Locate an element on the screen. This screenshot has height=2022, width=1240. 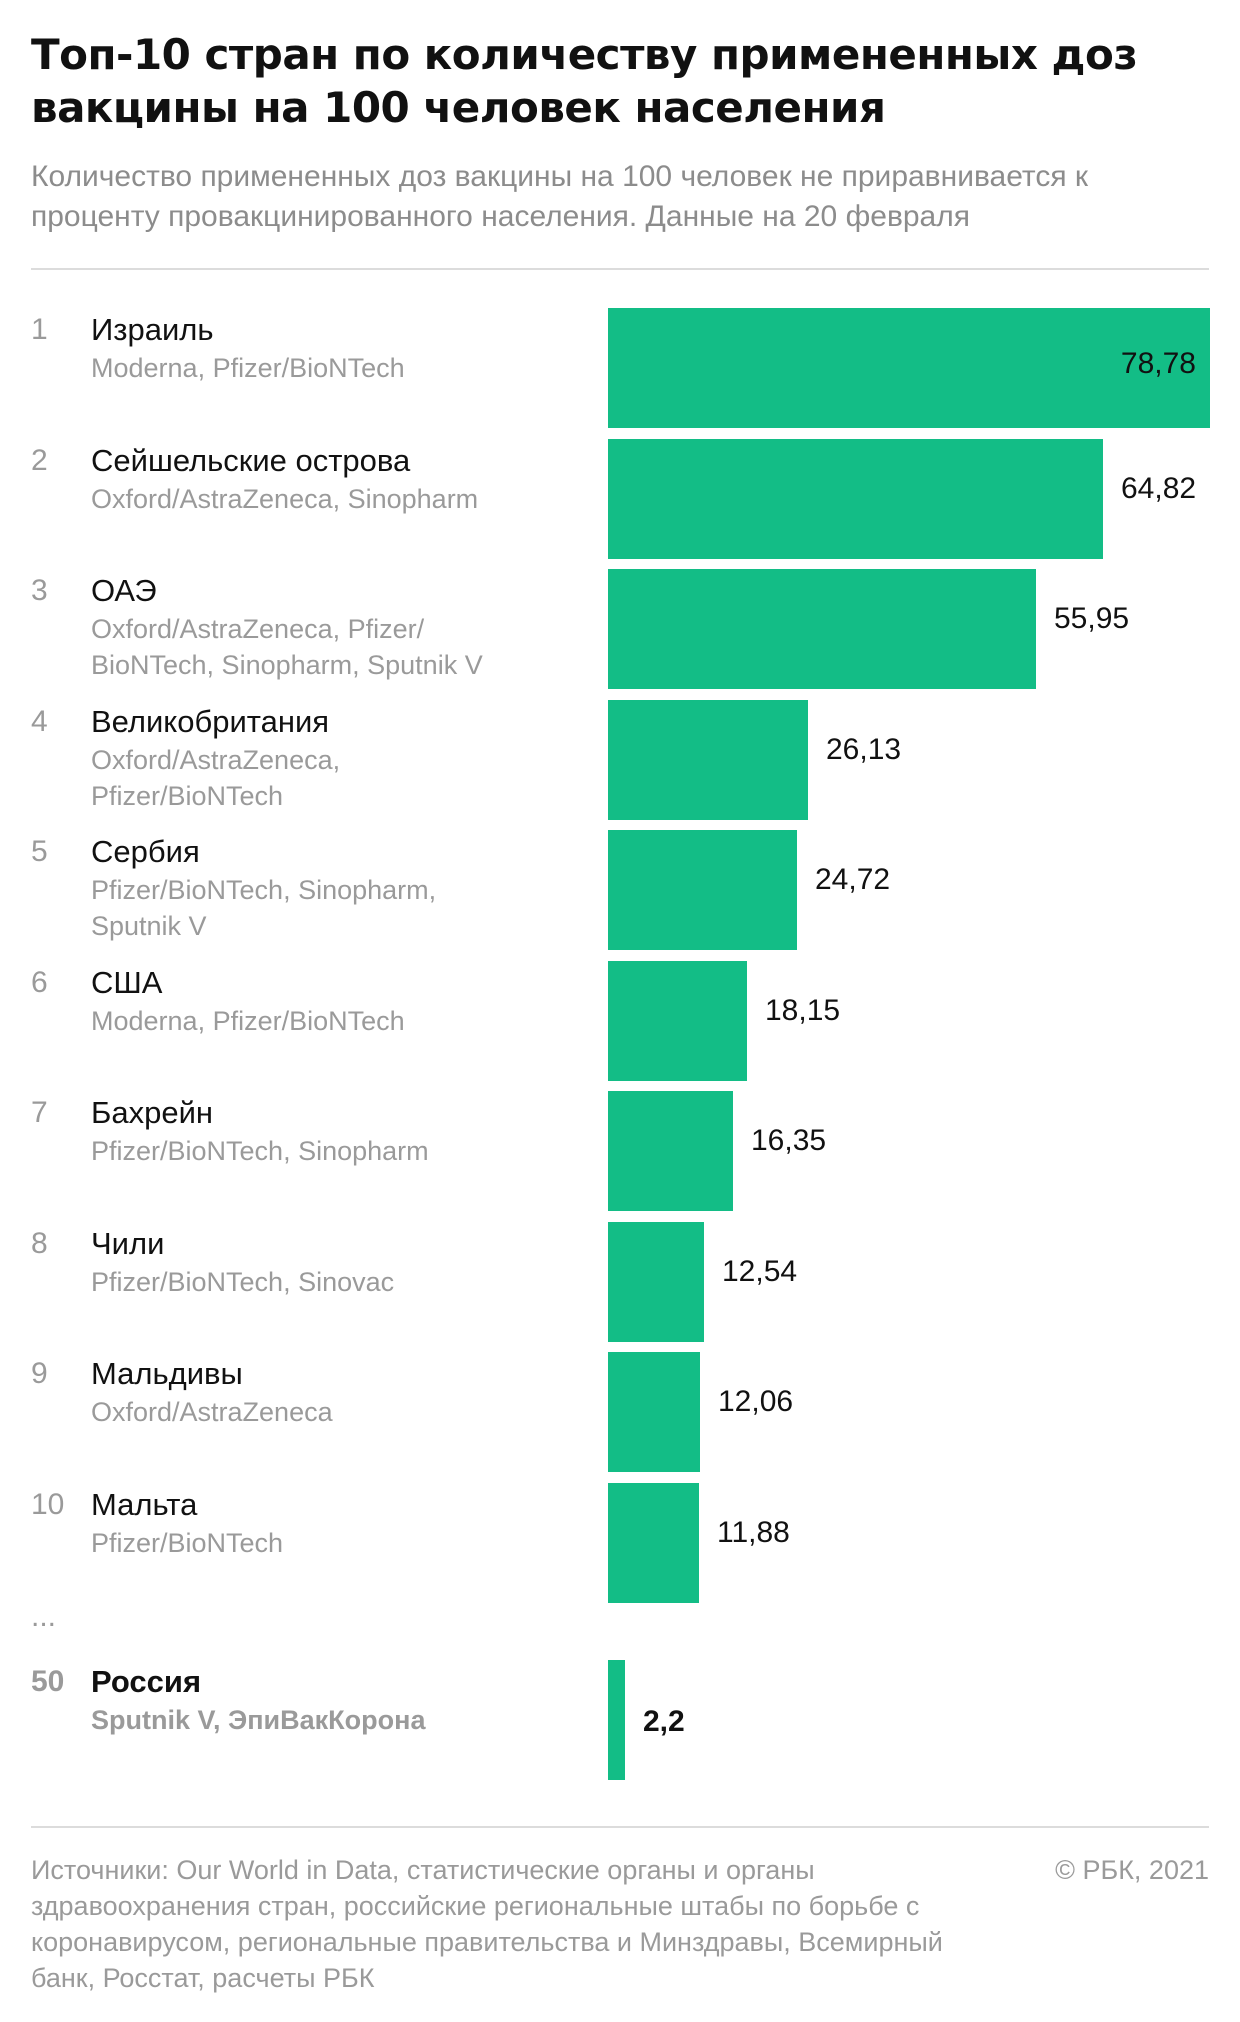
value-label: 12,54 is located at coordinates (760, 1271).